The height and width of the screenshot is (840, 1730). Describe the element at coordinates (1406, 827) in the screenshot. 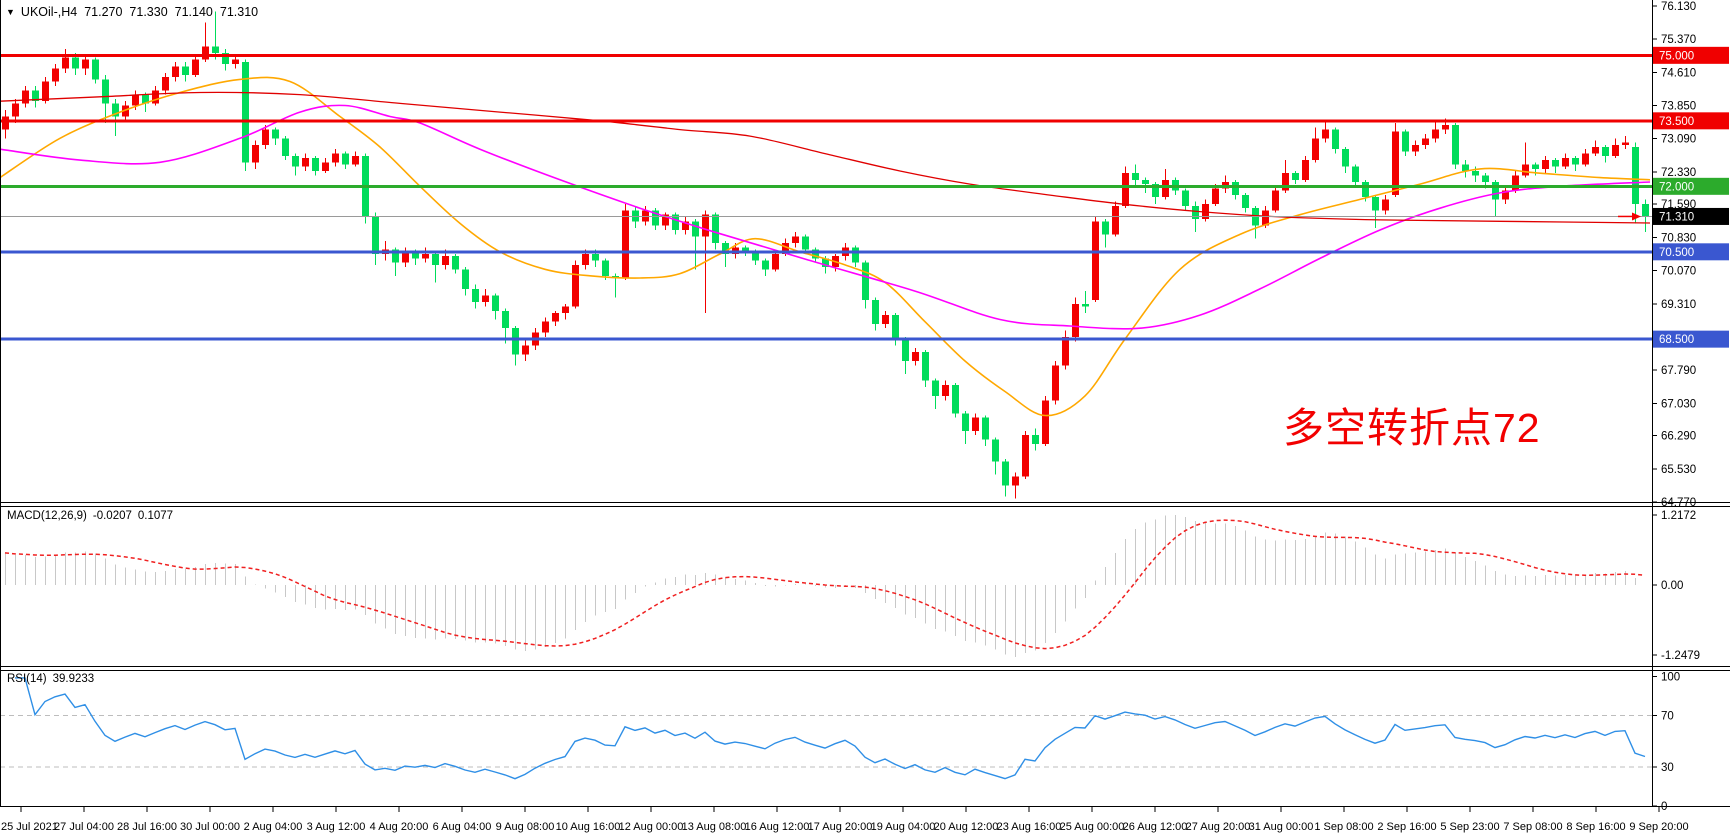

I see `svg-text: 2 Sep 16:00` at that location.